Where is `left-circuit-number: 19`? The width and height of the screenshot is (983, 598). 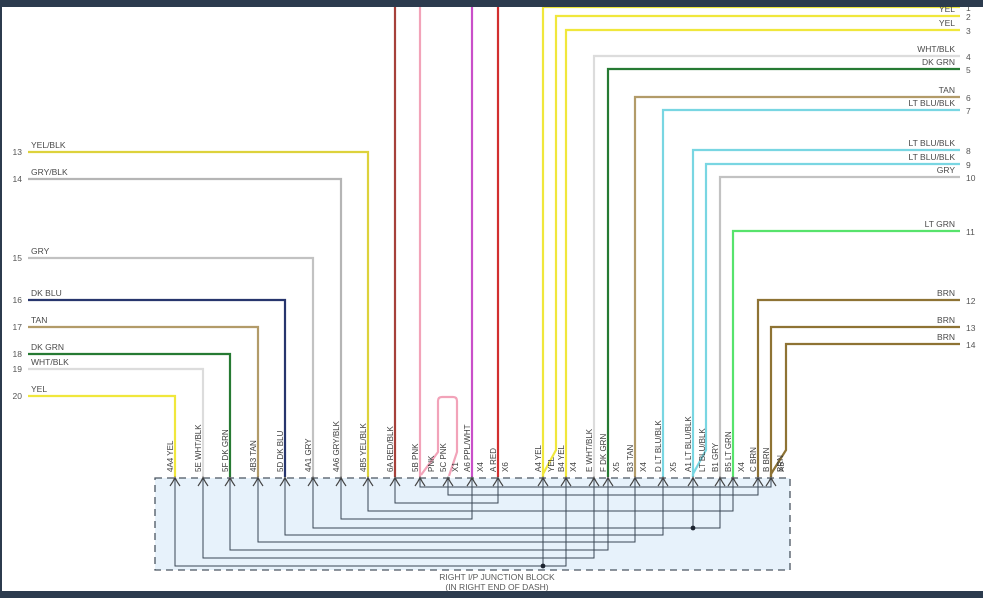 left-circuit-number: 19 is located at coordinates (18, 369).